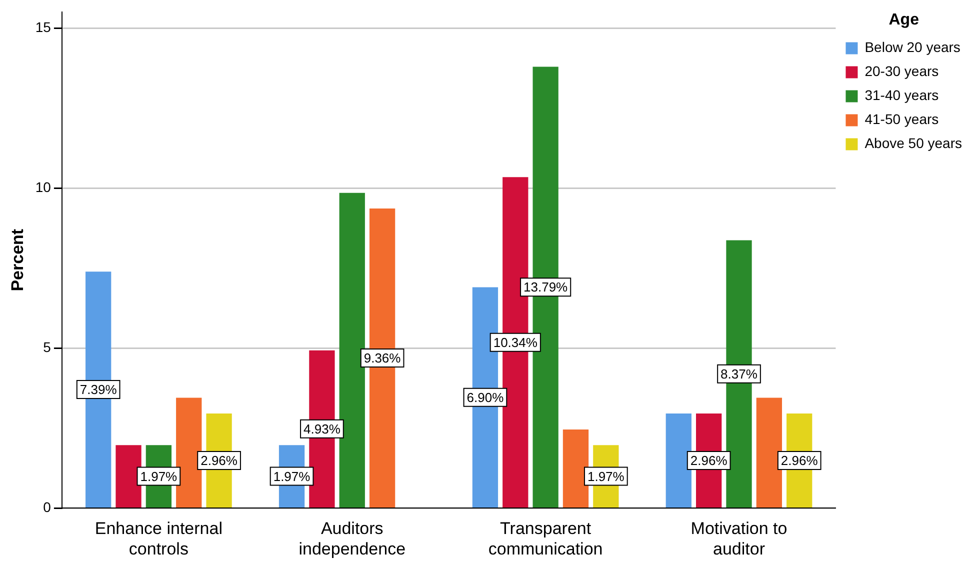  What do you see at coordinates (17, 260) in the screenshot?
I see `y-axis-title: Percent` at bounding box center [17, 260].